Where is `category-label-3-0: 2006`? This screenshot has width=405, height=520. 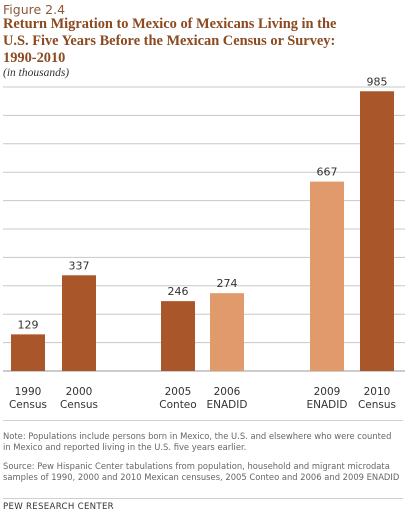
category-label-3-0: 2006 is located at coordinates (227, 392).